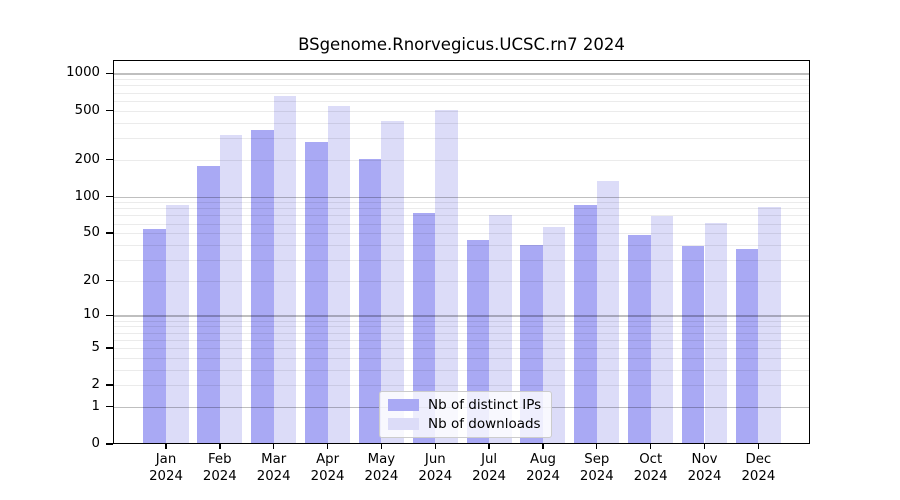 Image resolution: width=900 pixels, height=500 pixels. What do you see at coordinates (208, 305) in the screenshot?
I see `bar-distinct-ips-feb` at bounding box center [208, 305].